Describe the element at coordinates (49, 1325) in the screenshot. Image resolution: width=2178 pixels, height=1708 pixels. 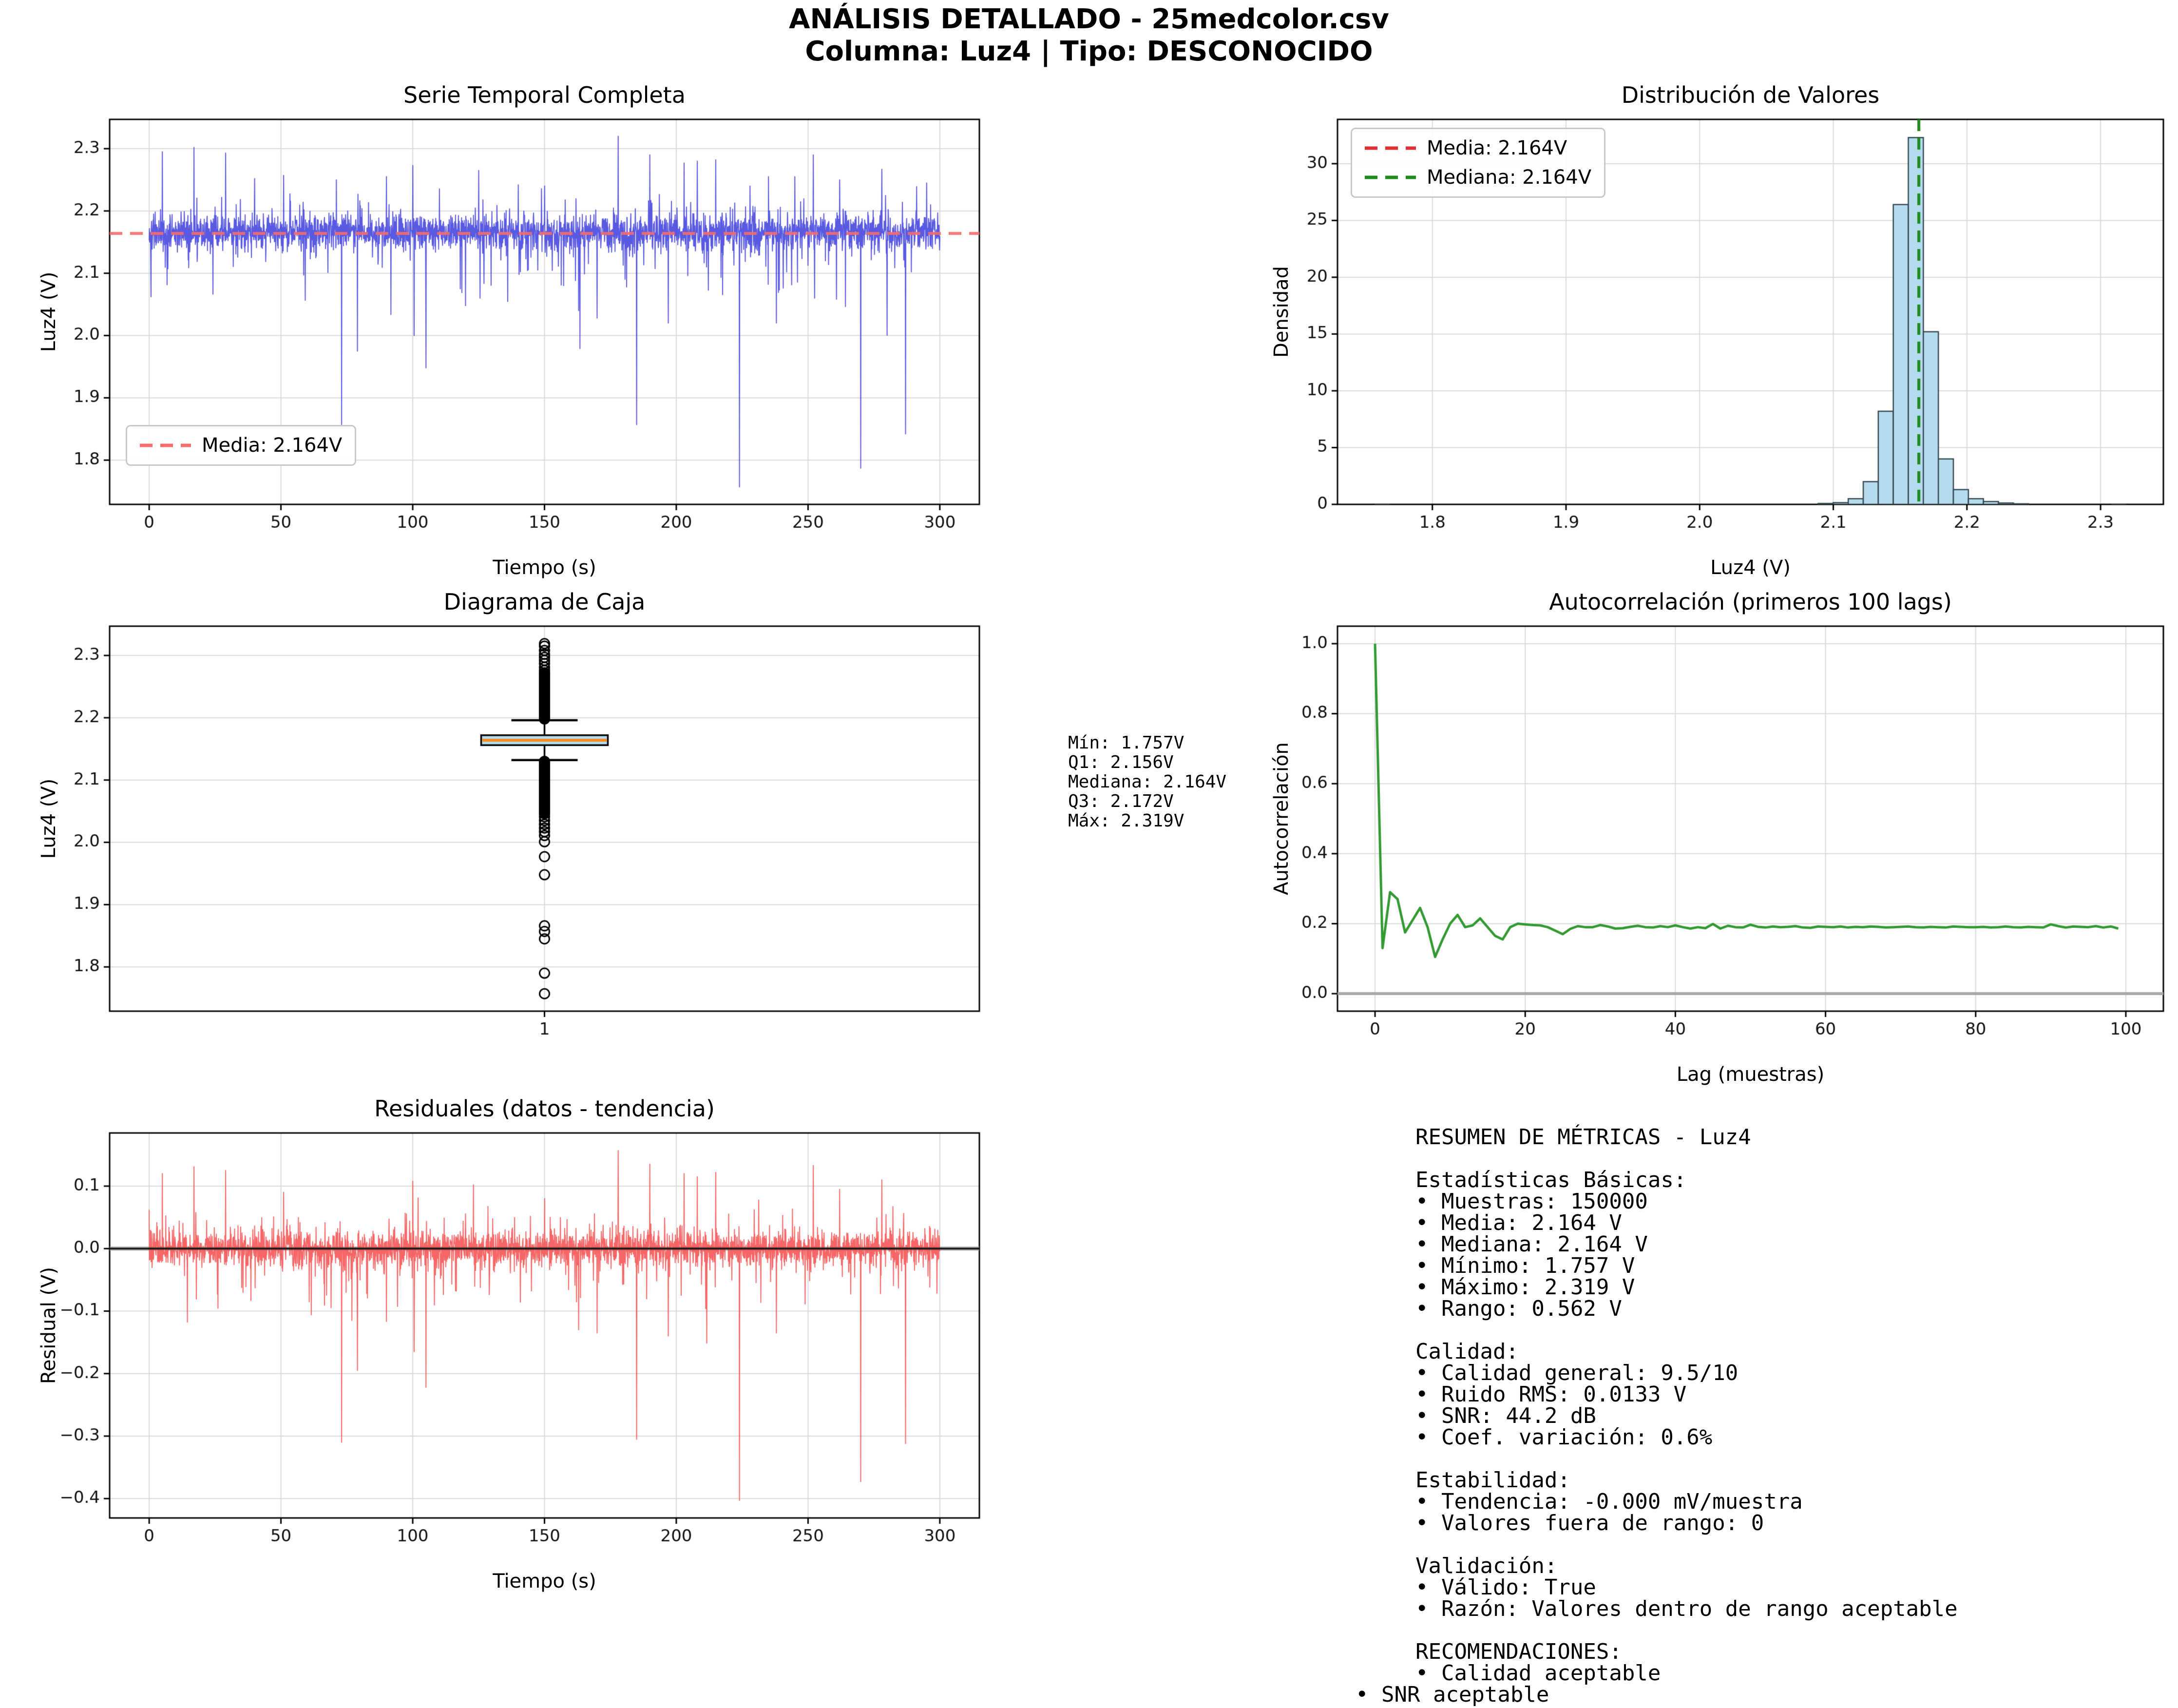
I see `residuals-ylabel: Residual (V)` at that location.